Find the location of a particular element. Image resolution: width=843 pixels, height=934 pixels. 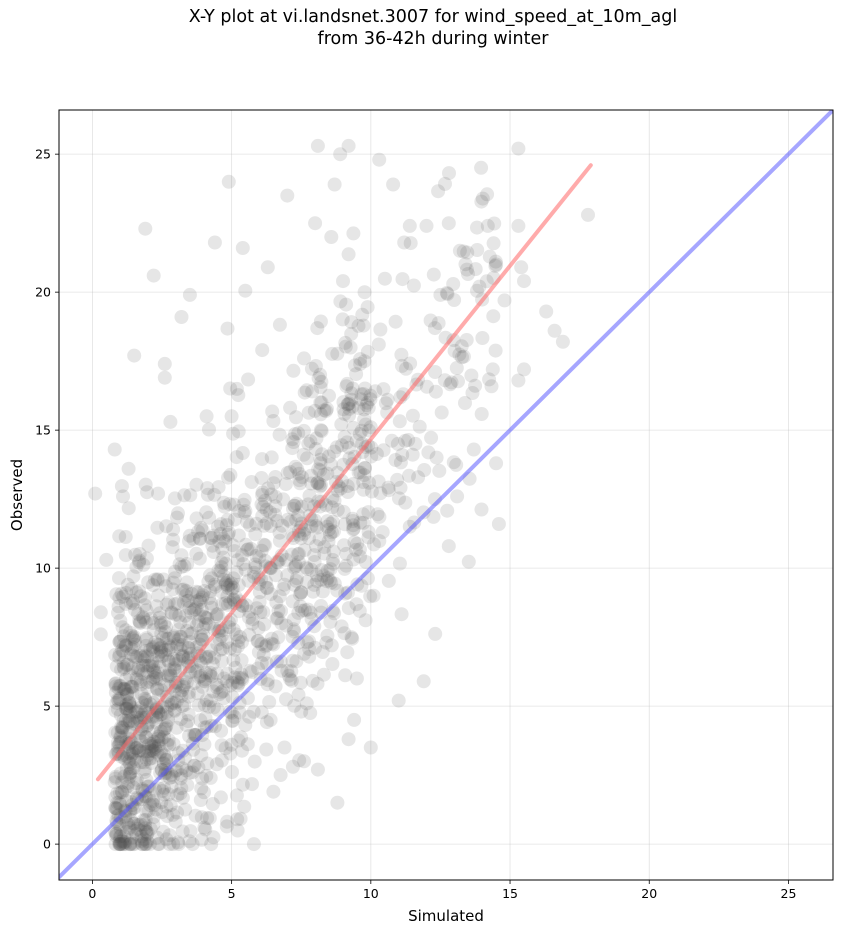

x-tick-label: 15 is located at coordinates (510, 893).